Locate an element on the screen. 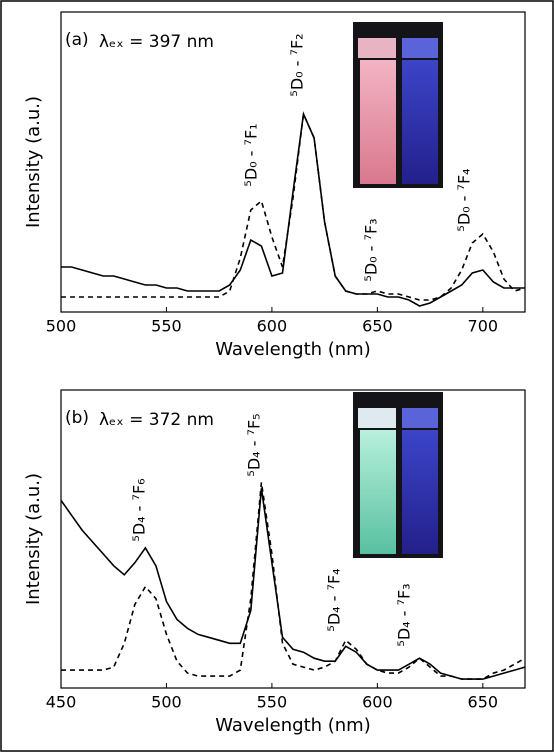 This screenshot has width=554, height=752. transition-label: ⁵D₀ - ⁷F₂ is located at coordinates (297, 64).